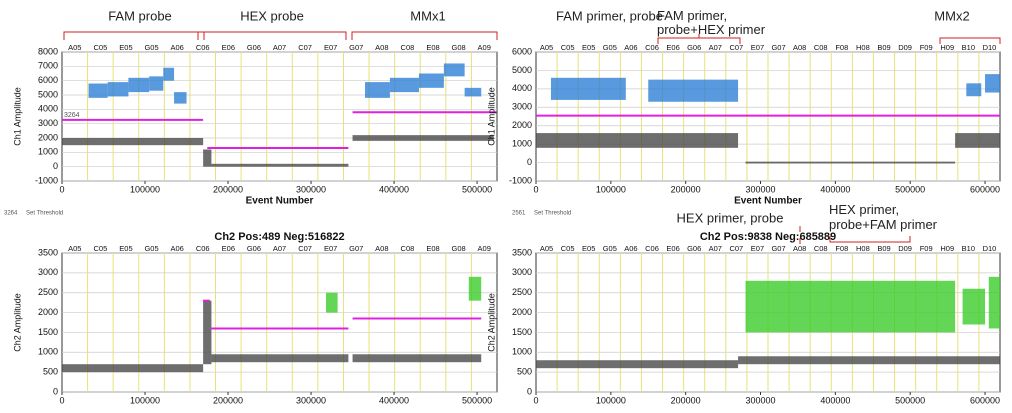 This screenshot has width=1012, height=413. What do you see at coordinates (883, 224) in the screenshot?
I see `annotation-line: probe+FAM primer` at bounding box center [883, 224].